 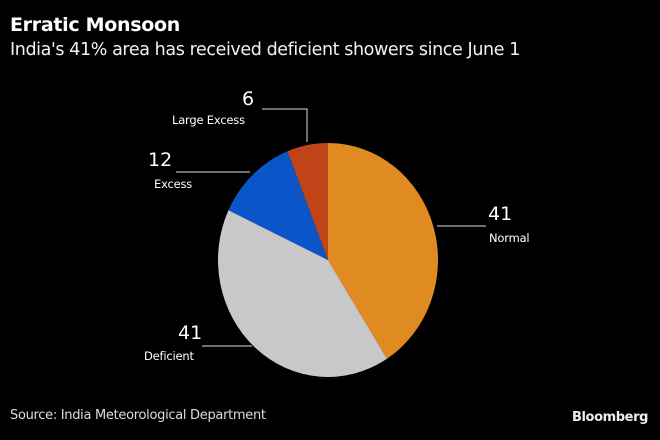 What do you see at coordinates (285, 125) in the screenshot?
I see `leader-line-large-excess` at bounding box center [285, 125].